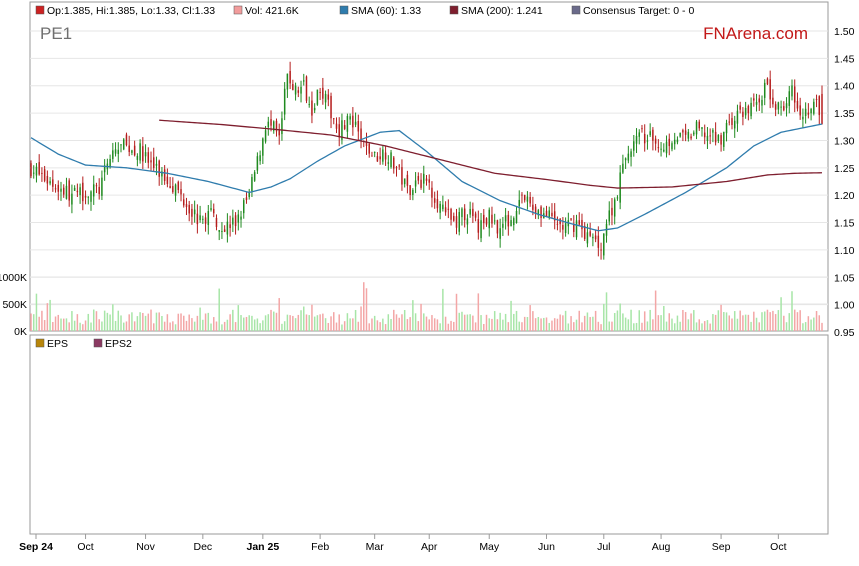 The image size is (859, 566). What do you see at coordinates (661, 547) in the screenshot?
I see `time-tick-label: Aug` at bounding box center [661, 547].